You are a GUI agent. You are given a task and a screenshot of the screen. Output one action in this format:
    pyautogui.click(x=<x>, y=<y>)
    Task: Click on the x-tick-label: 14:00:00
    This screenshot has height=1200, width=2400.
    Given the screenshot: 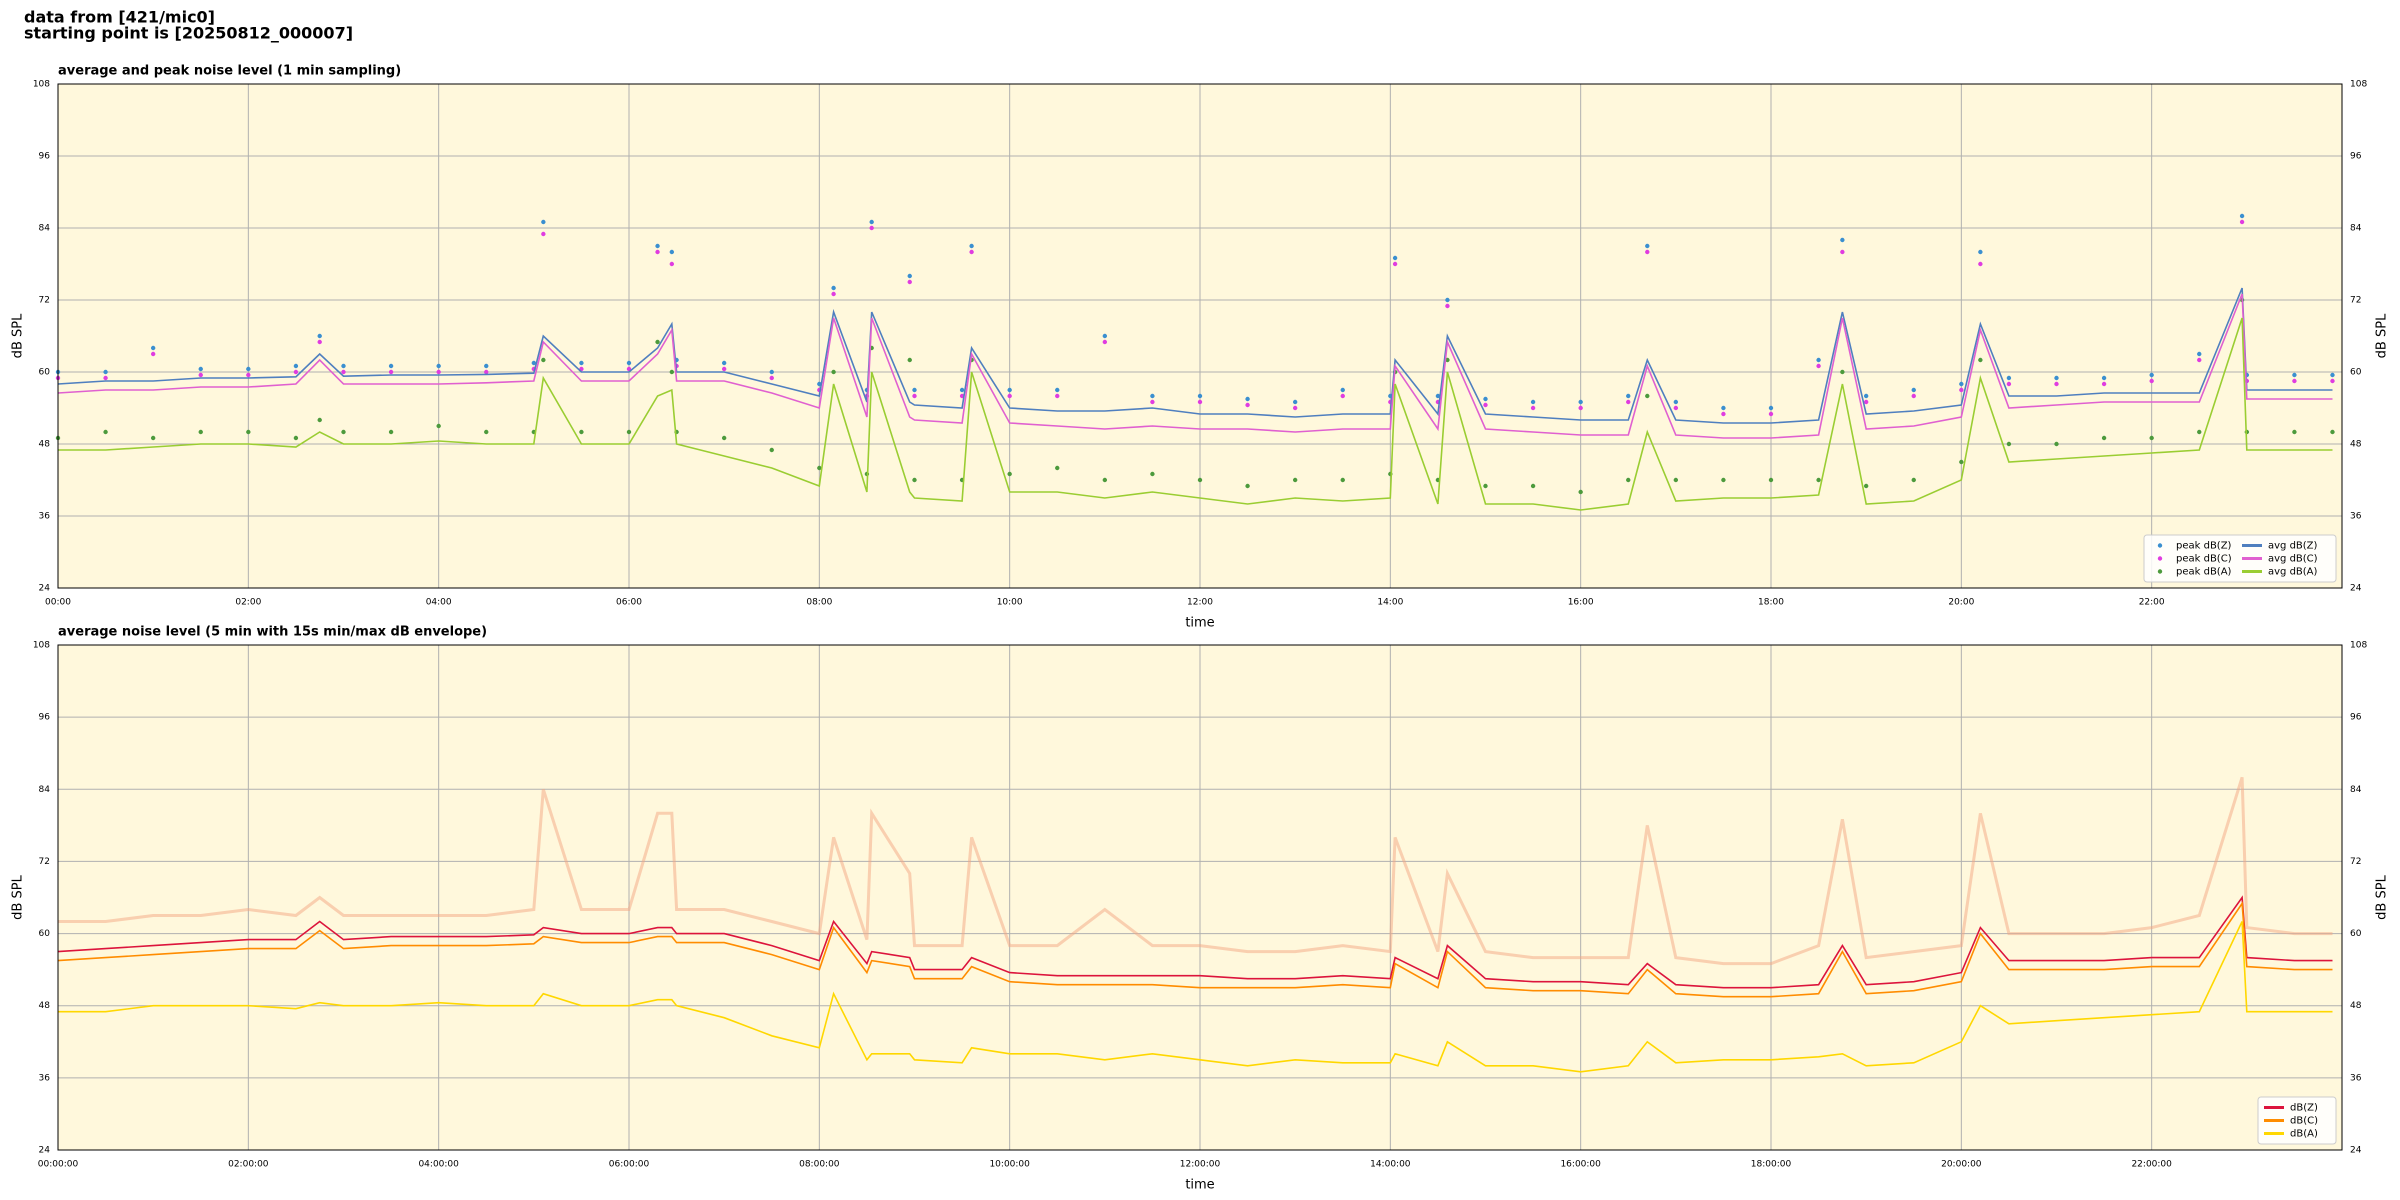 What is the action you would take?
    pyautogui.click(x=1390, y=1165)
    